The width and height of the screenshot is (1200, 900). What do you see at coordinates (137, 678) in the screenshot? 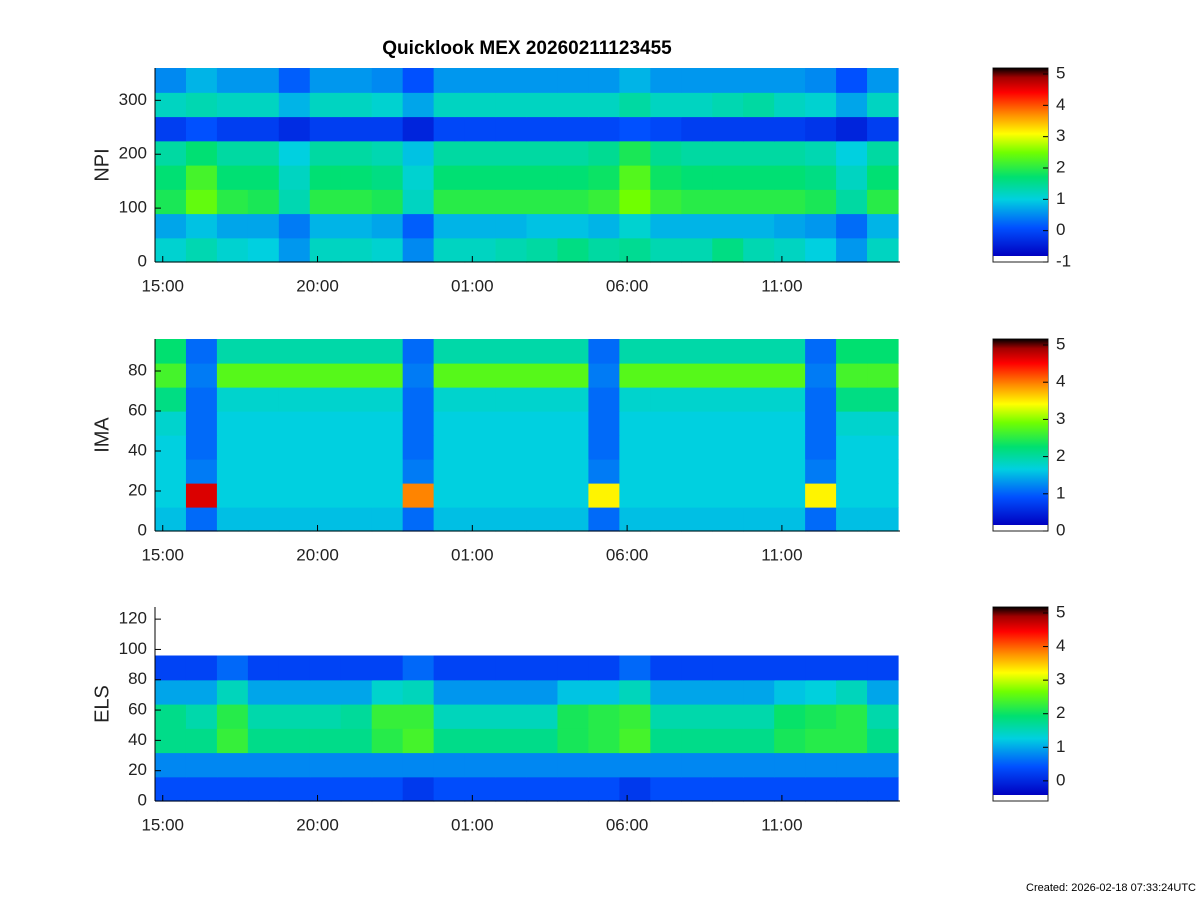
I see `y-tick-label: 80` at bounding box center [137, 678].